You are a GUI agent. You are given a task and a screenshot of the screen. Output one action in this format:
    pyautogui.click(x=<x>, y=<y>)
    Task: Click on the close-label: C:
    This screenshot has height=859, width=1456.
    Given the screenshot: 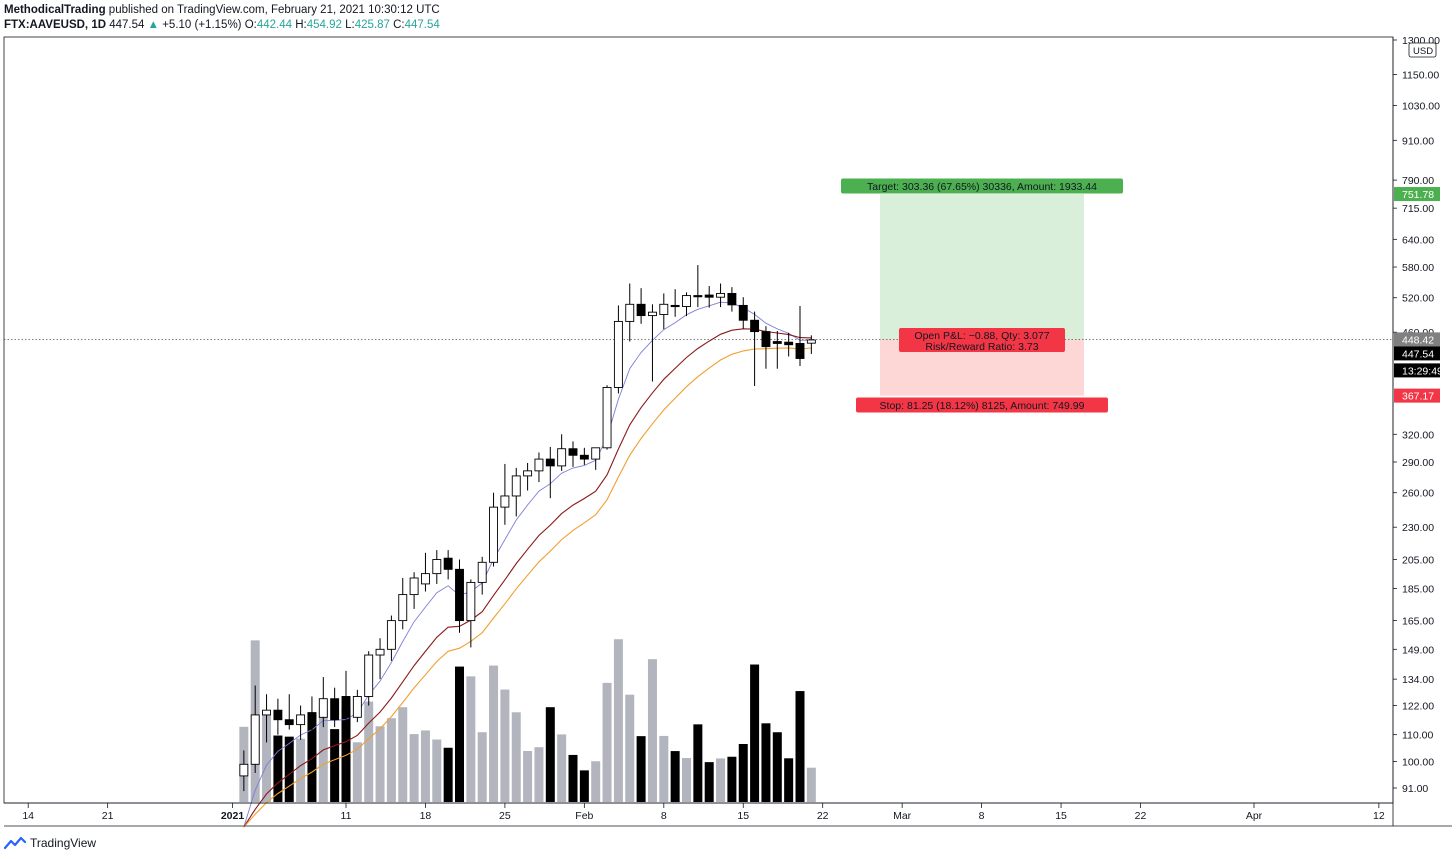 What is the action you would take?
    pyautogui.click(x=399, y=25)
    